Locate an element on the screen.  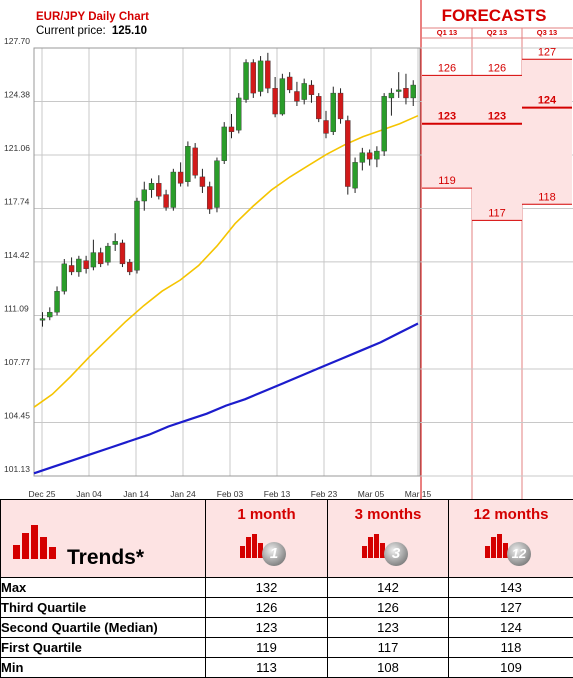
table-row: Max 132 142 143 is located at coordinates (287, 588).